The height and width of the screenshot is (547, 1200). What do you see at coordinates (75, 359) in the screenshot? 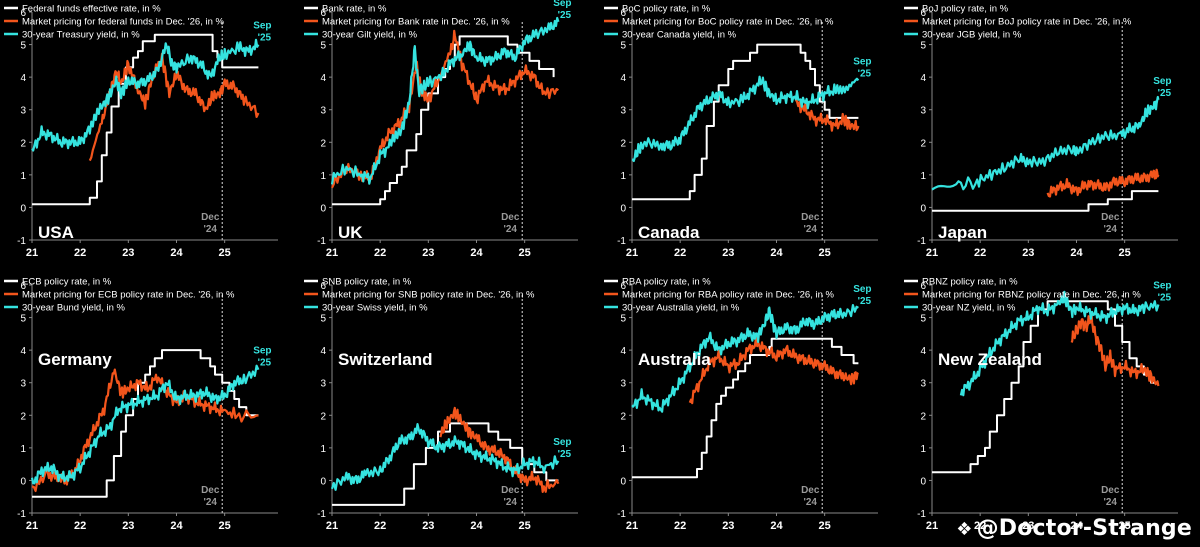
I see `country-label: Germany` at bounding box center [75, 359].